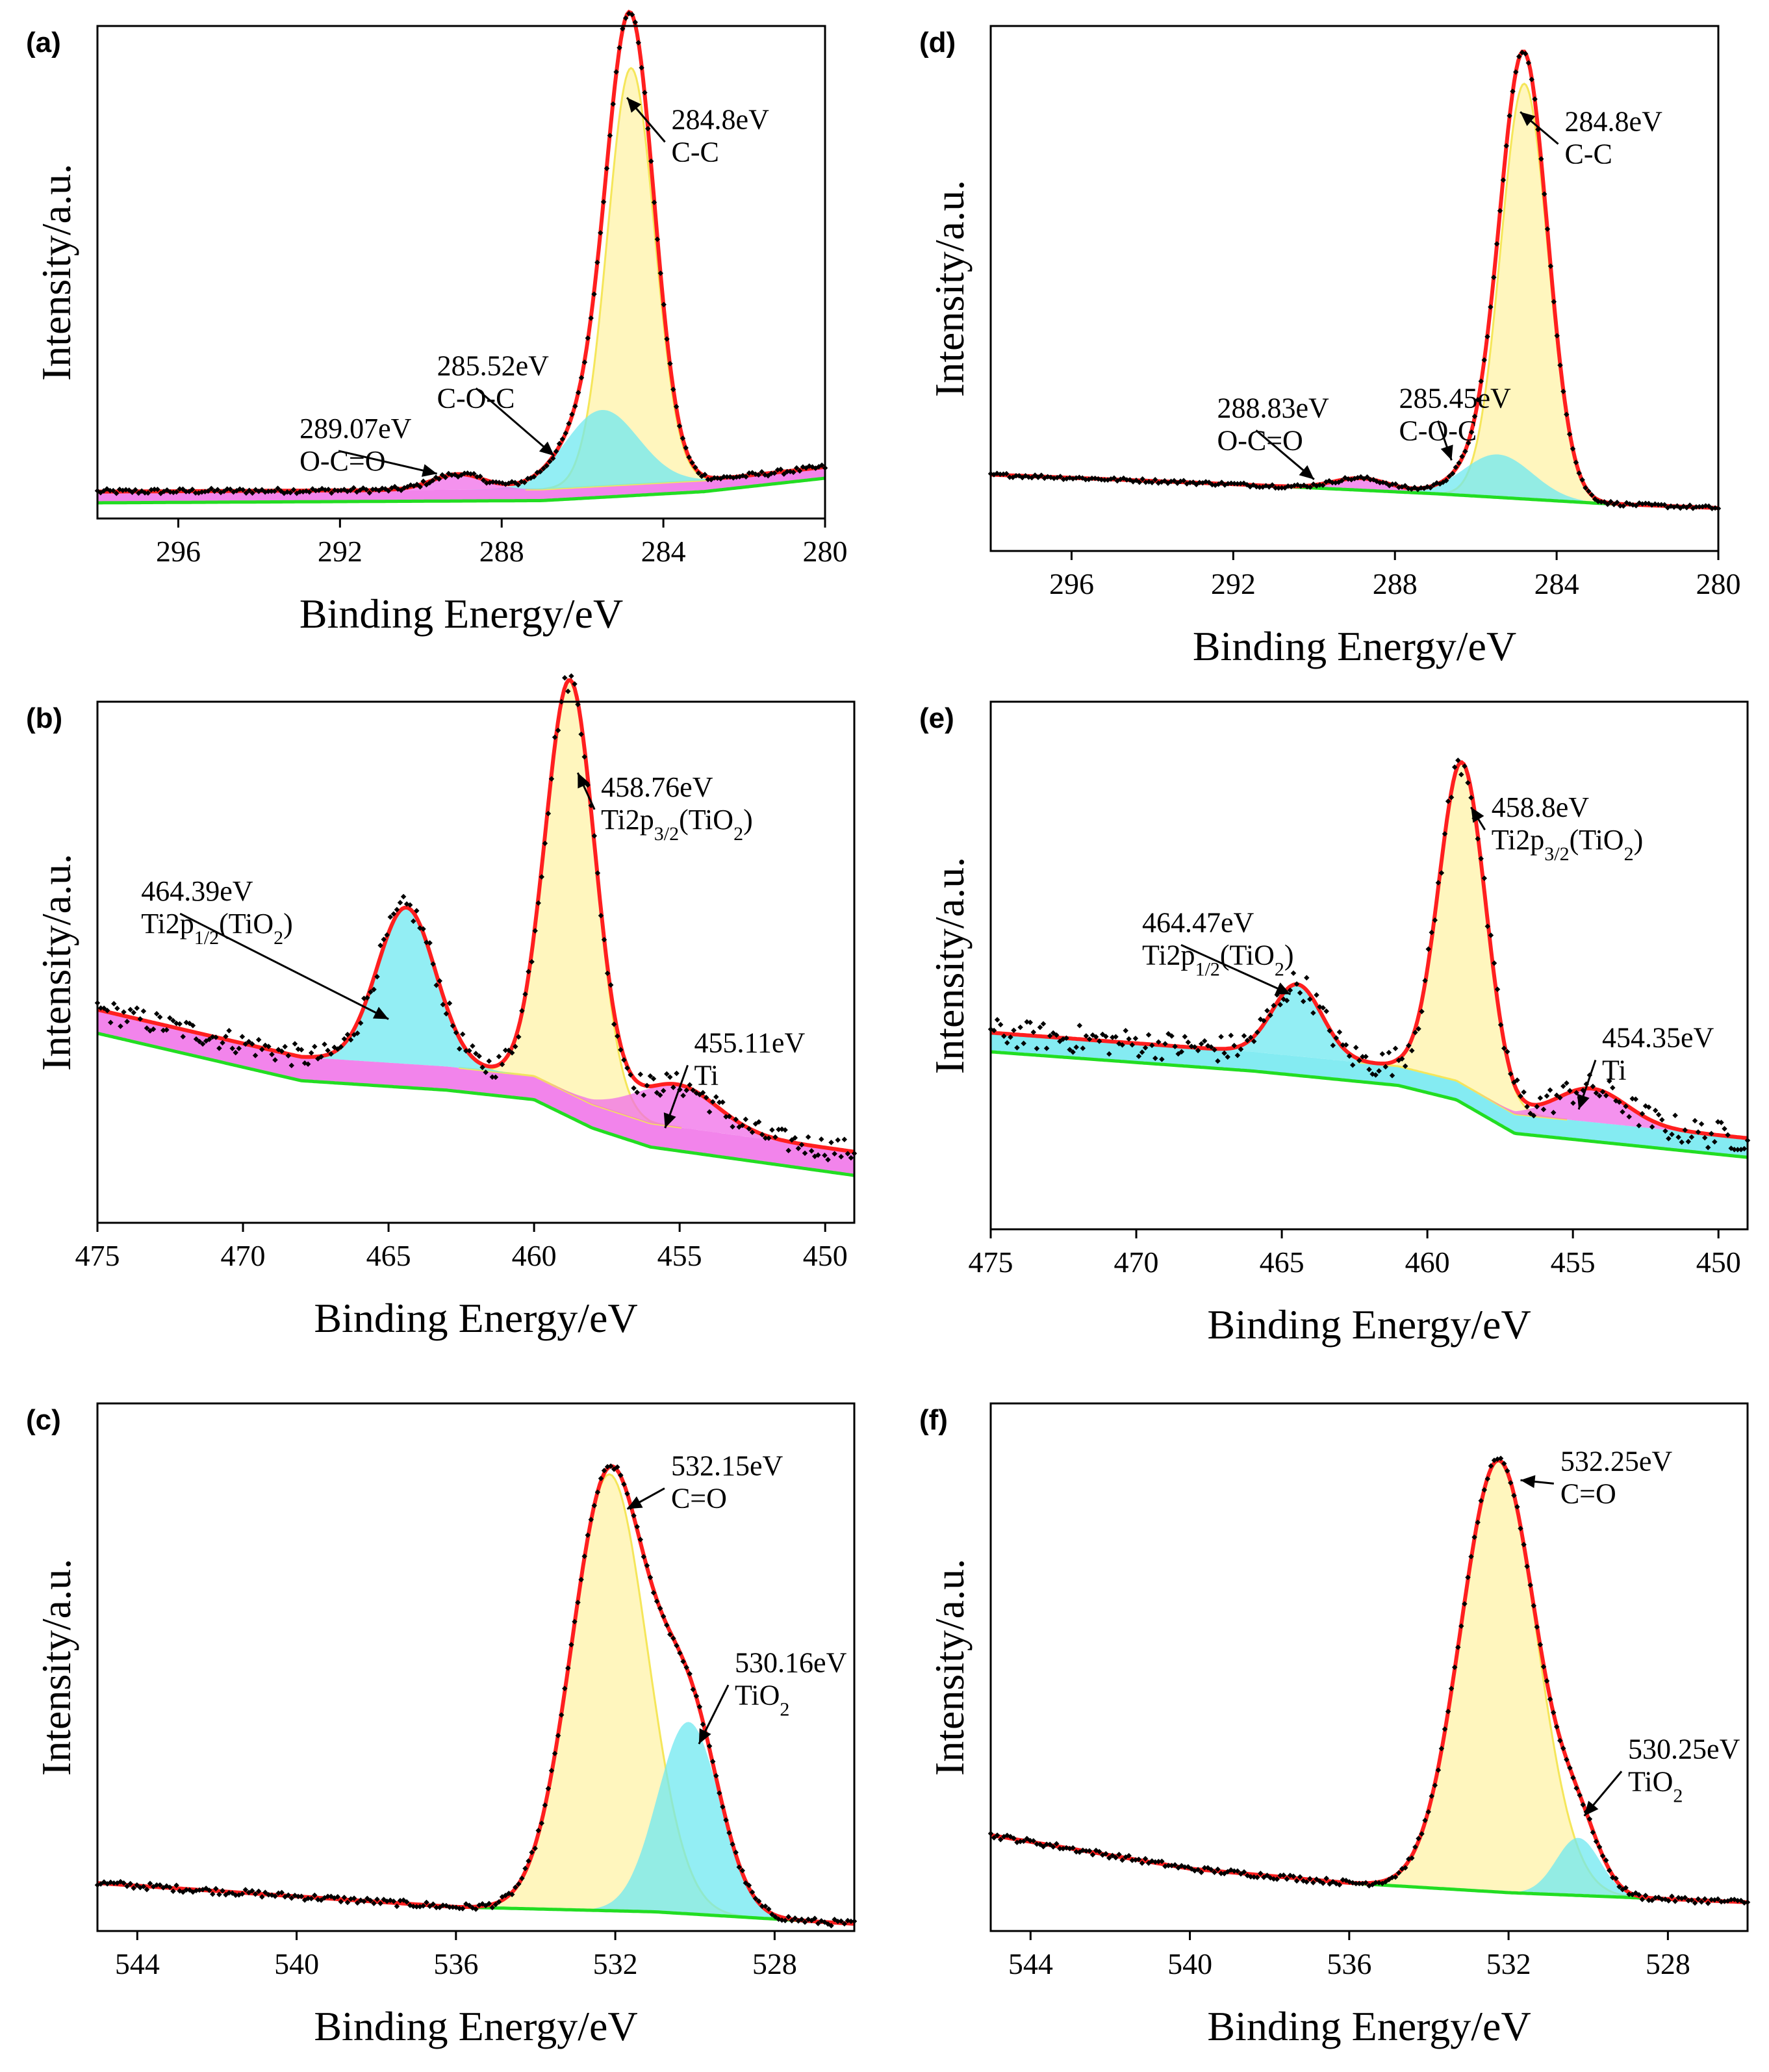 This screenshot has width=1769, height=2072. Describe the element at coordinates (663, 551) in the screenshot. I see `x-tick-label: 284` at that location.